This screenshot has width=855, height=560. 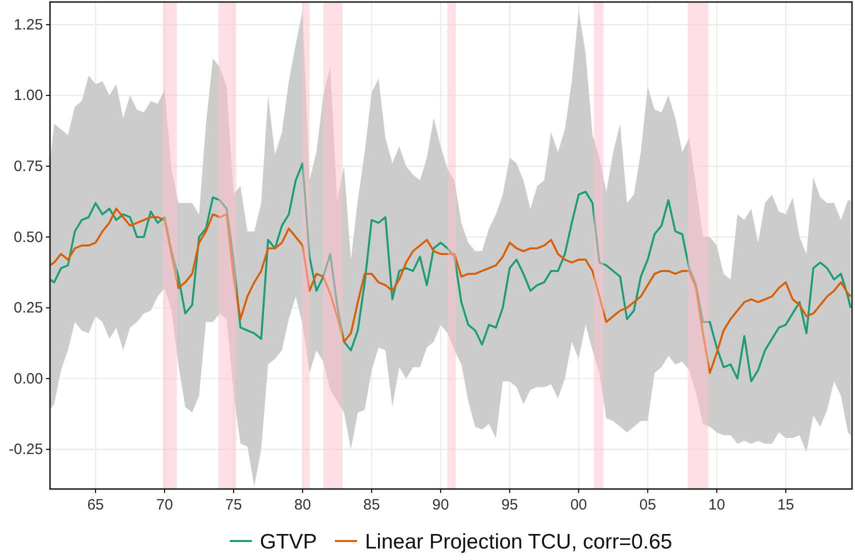 I want to click on y-tick-label: 1.00, so click(x=28, y=95).